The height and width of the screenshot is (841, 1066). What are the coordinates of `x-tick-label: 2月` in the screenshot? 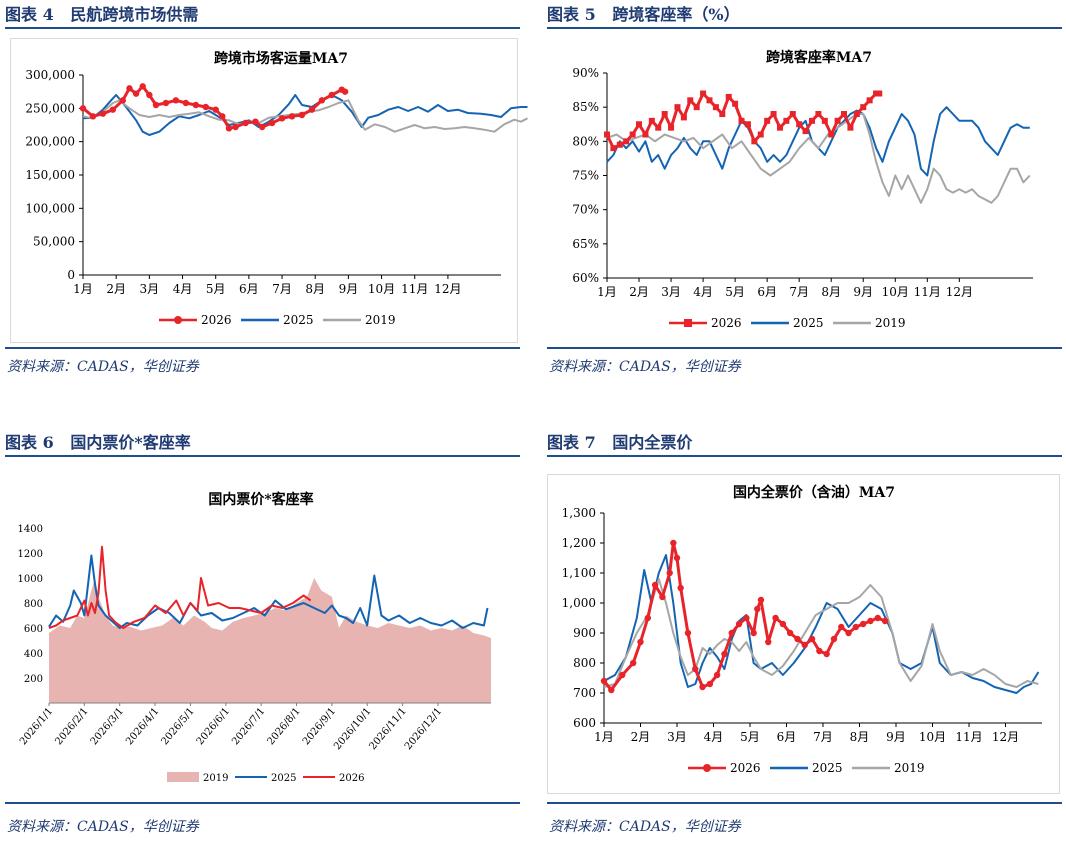 It's located at (116, 289).